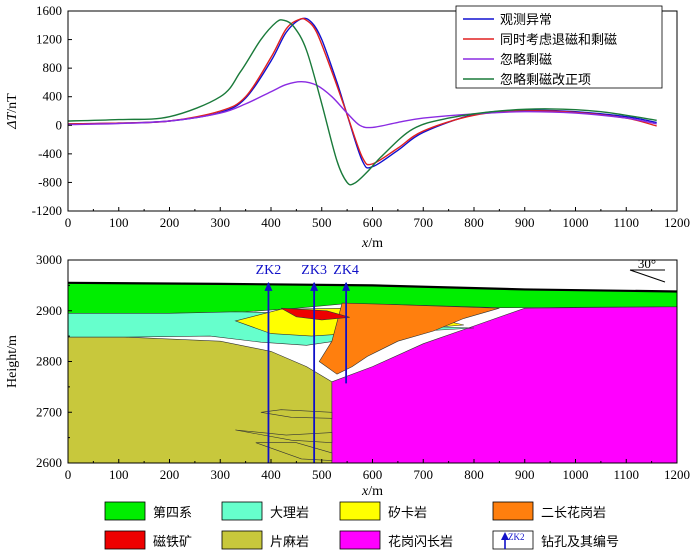 The image size is (700, 553). I want to click on section-x-axis-label: x/m, so click(372, 491).